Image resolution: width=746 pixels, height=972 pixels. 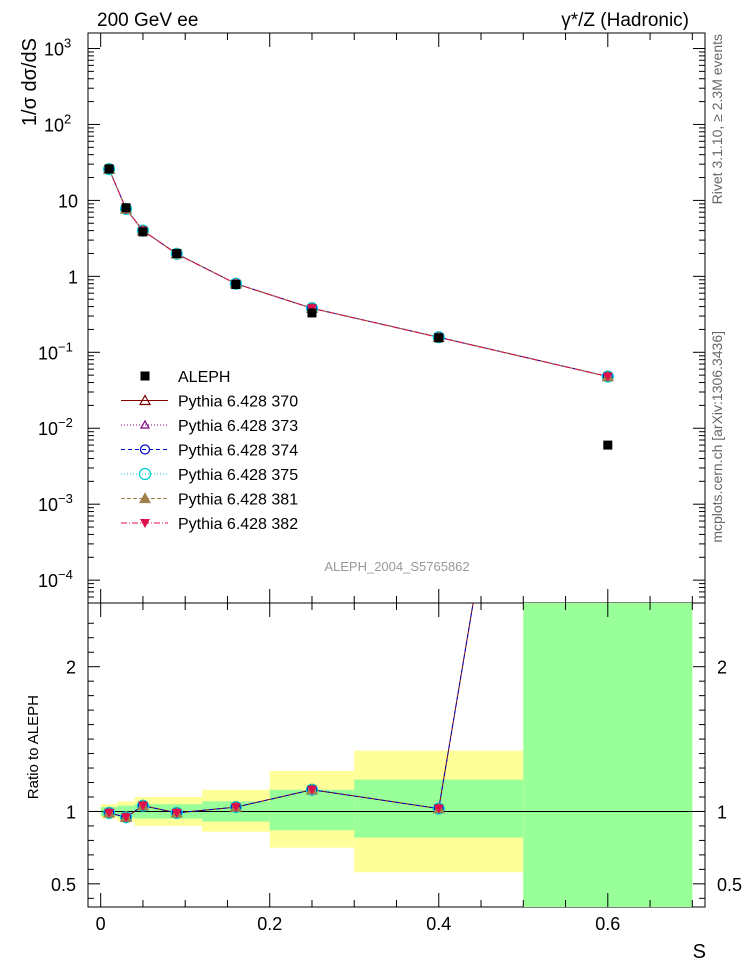 What do you see at coordinates (238, 524) in the screenshot?
I see `legend-label: Pythia 6.428 382` at bounding box center [238, 524].